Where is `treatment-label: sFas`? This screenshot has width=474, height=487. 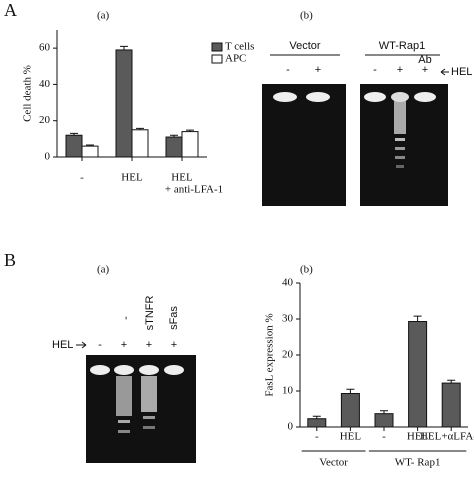
treatment-label: sFas is located at coordinates (174, 318).